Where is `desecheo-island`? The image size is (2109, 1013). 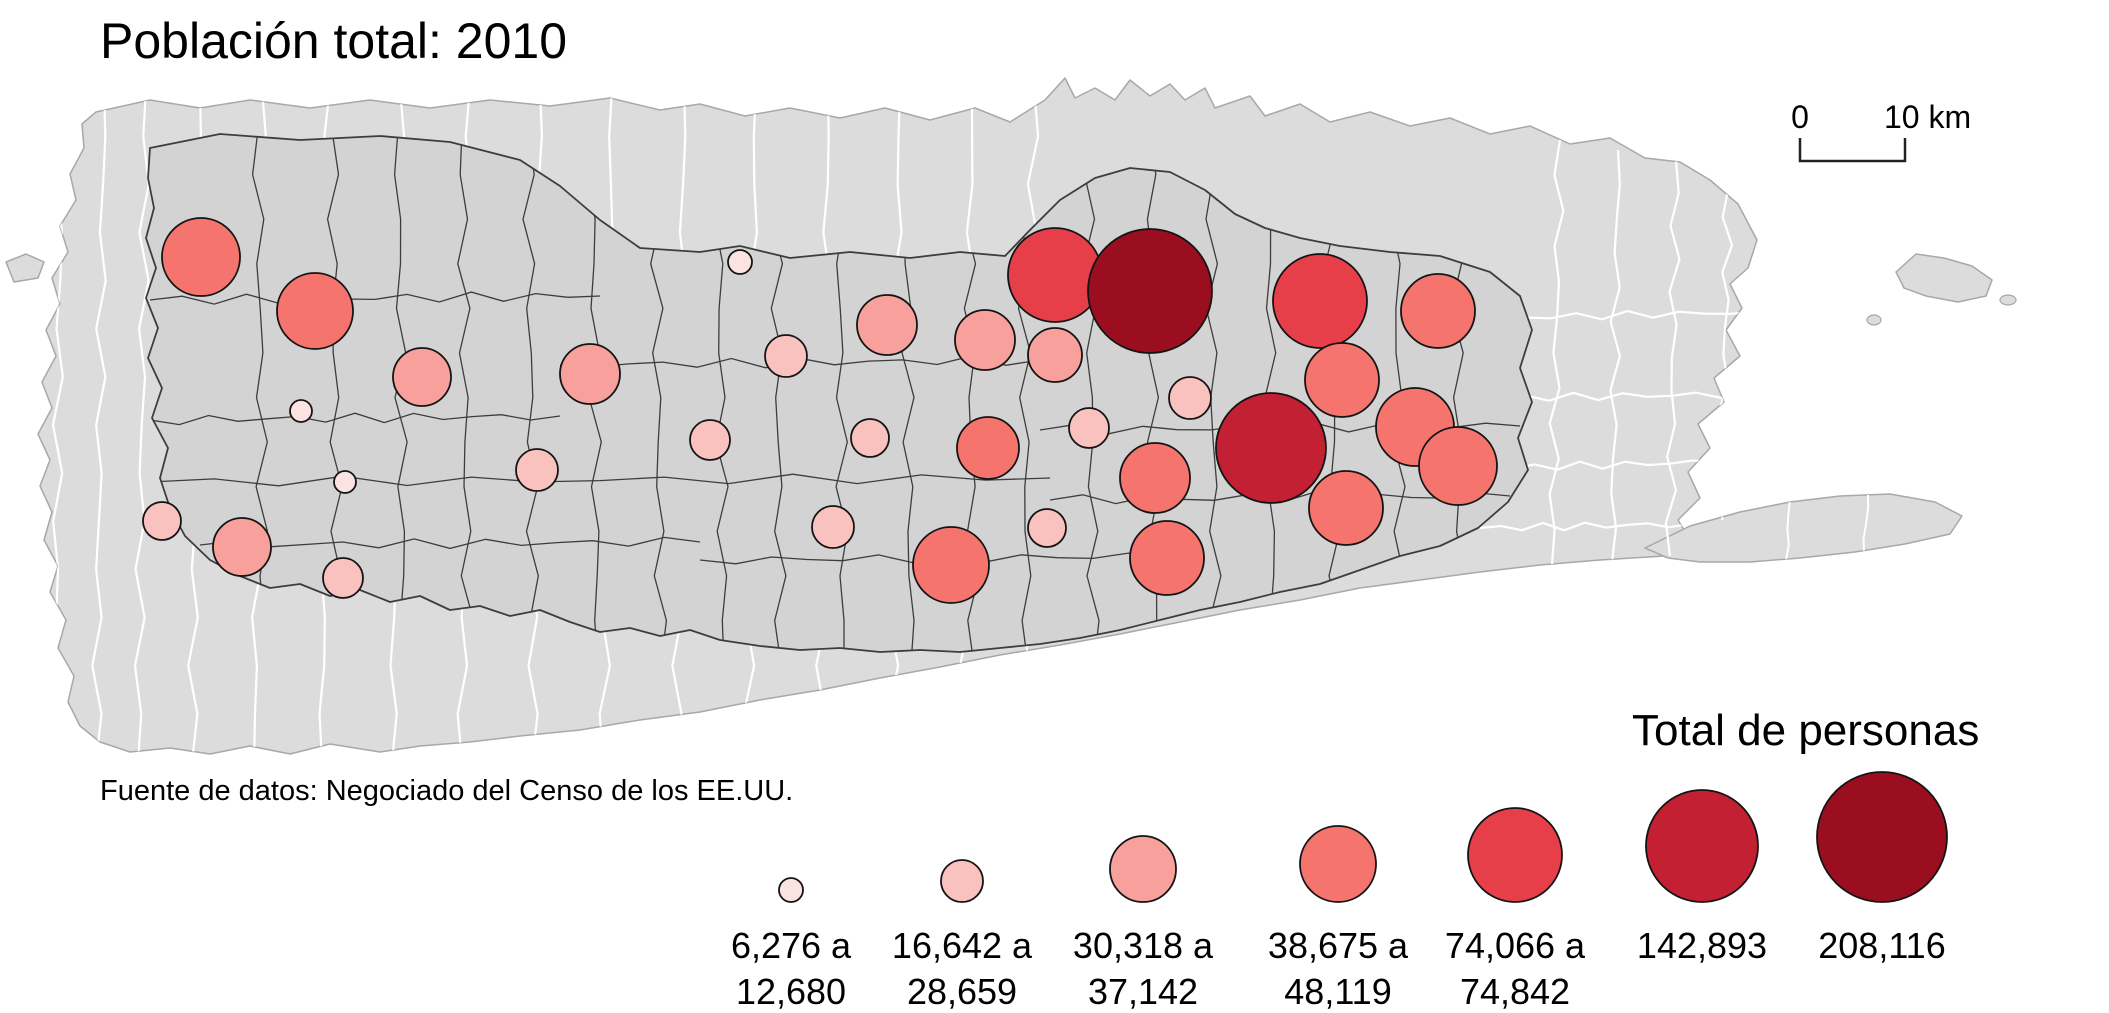 desecheo-island is located at coordinates (25, 268).